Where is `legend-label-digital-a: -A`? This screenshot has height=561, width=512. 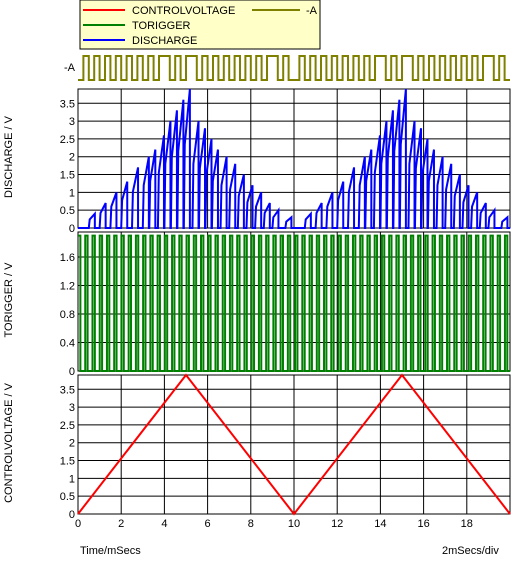
legend-label-digital-a: -A is located at coordinates (312, 11).